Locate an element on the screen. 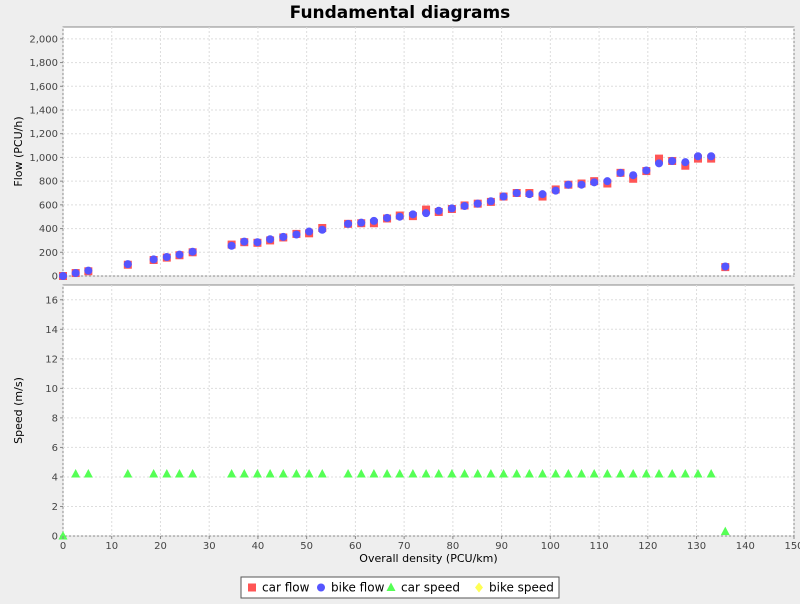  x-tick-label: 90 is located at coordinates (501, 546).